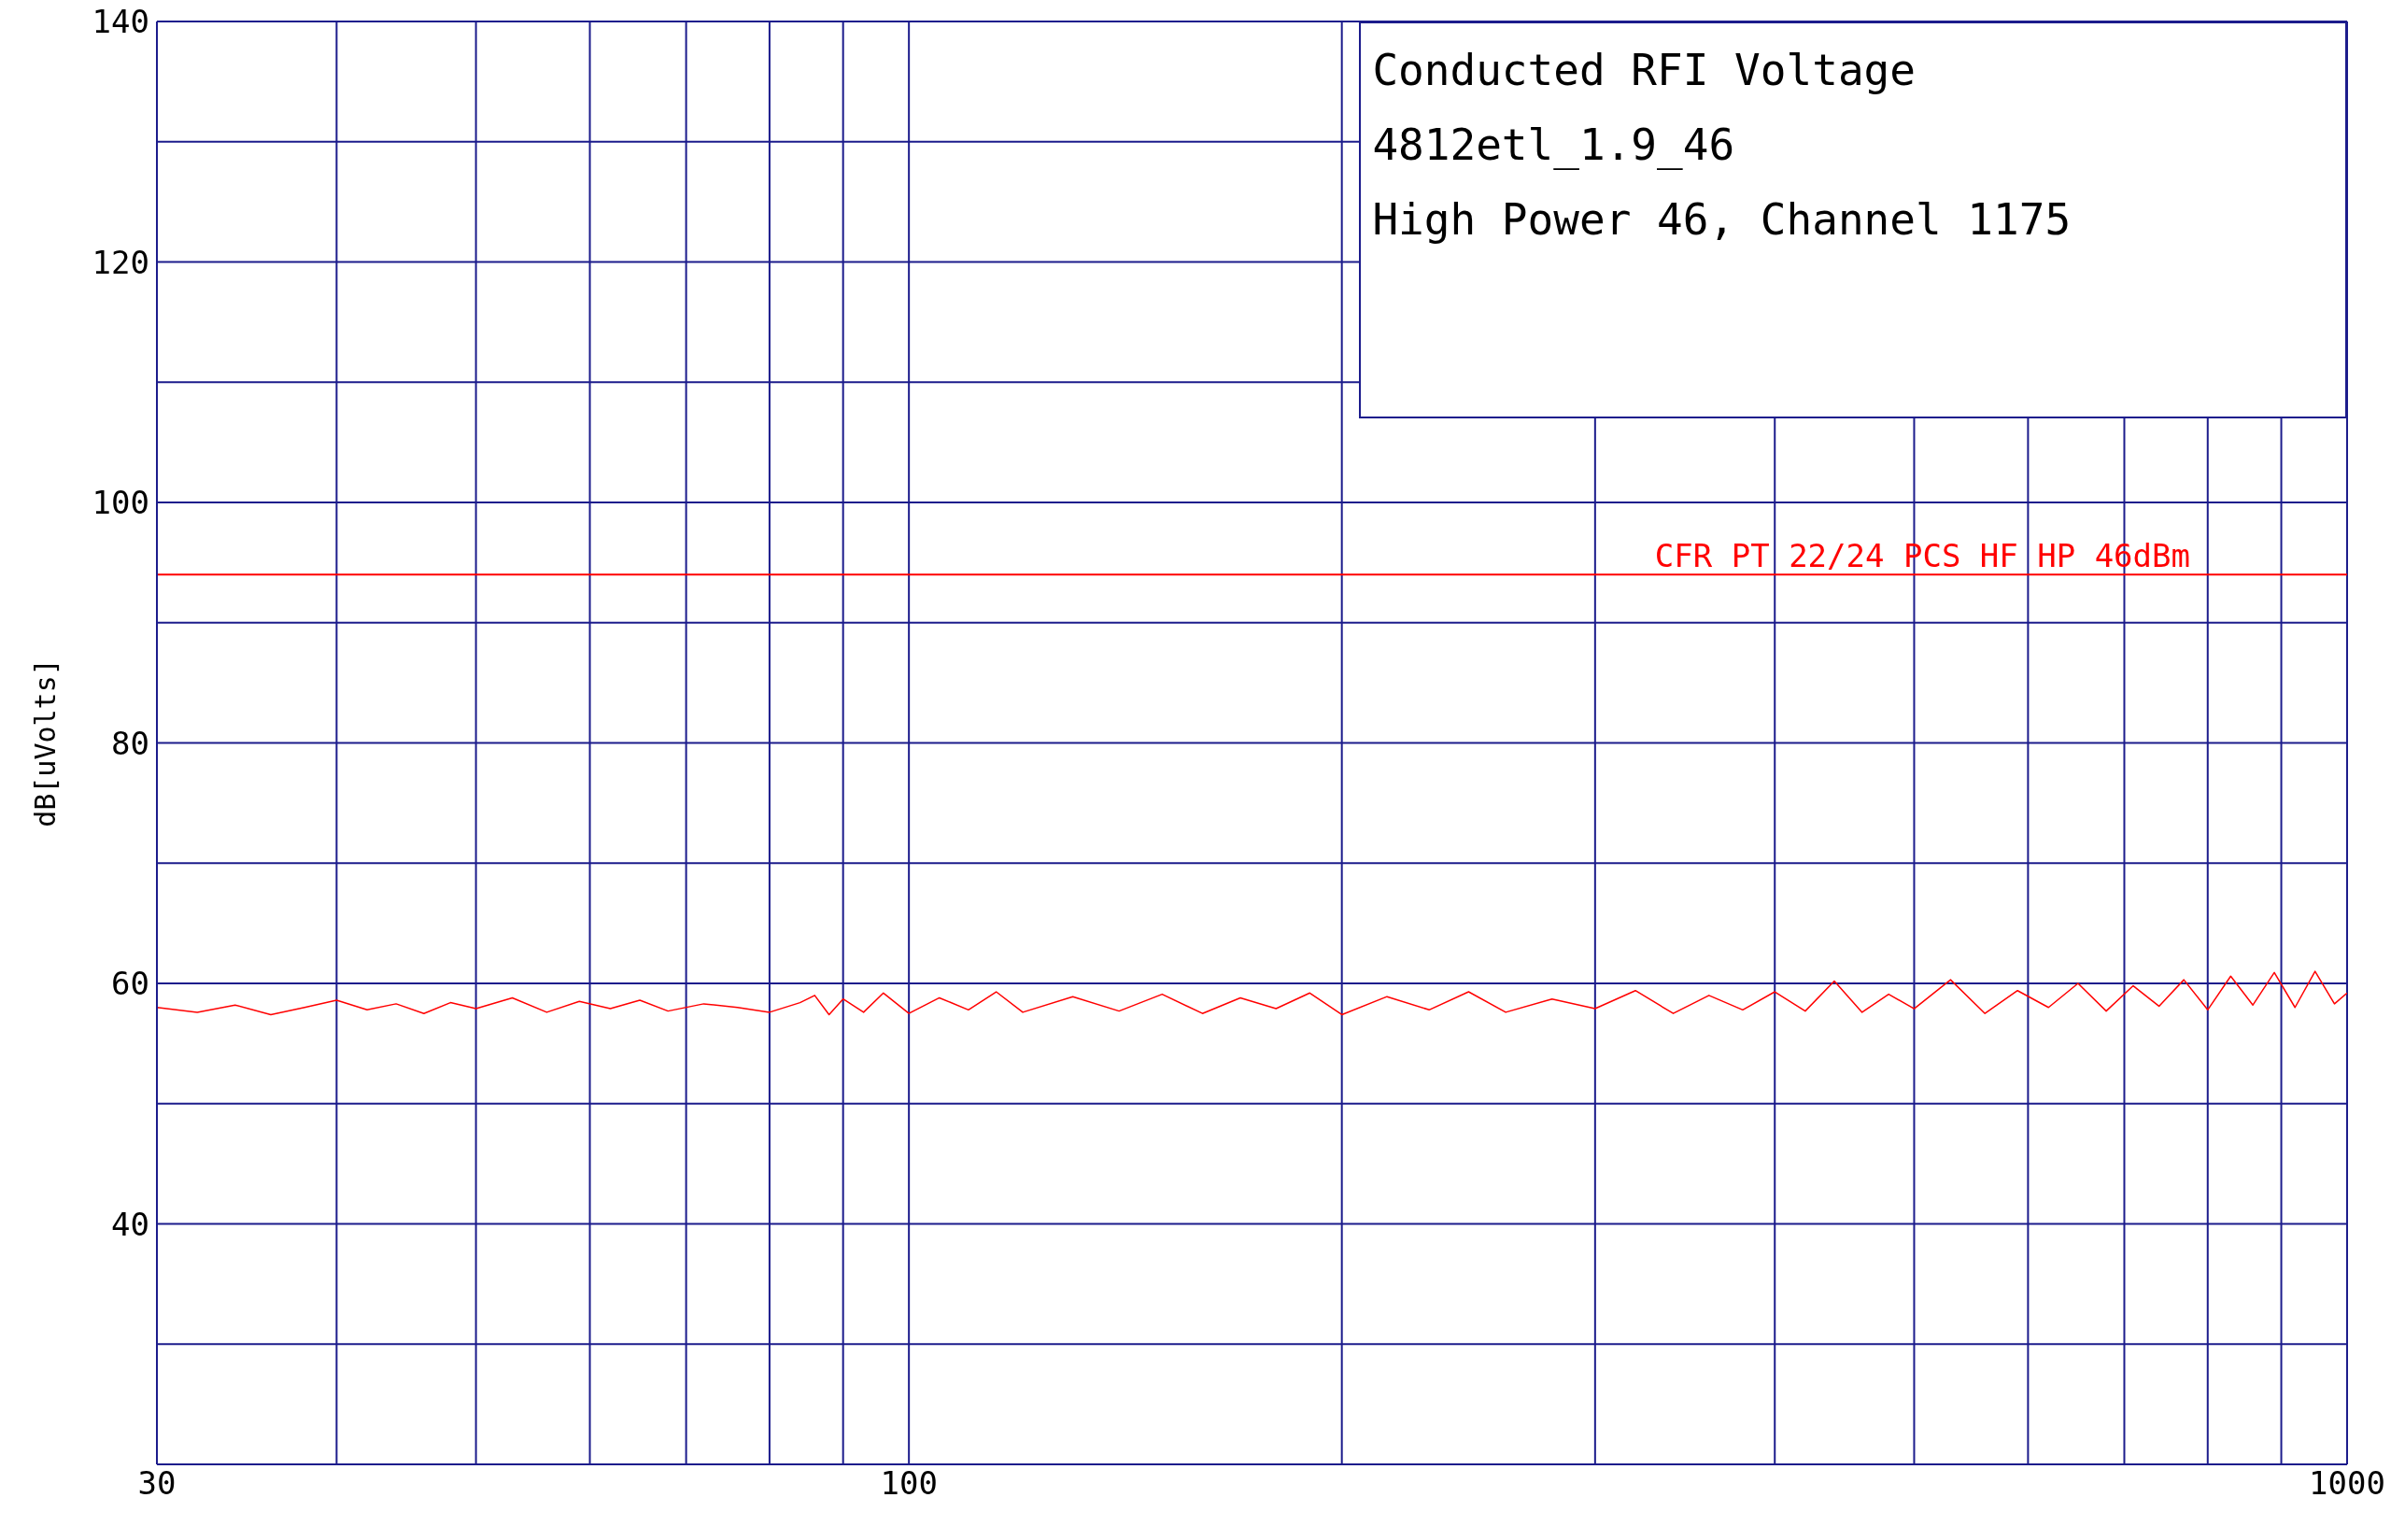  Describe the element at coordinates (2347, 1483) in the screenshot. I see `x-tick-label: 1000` at that location.